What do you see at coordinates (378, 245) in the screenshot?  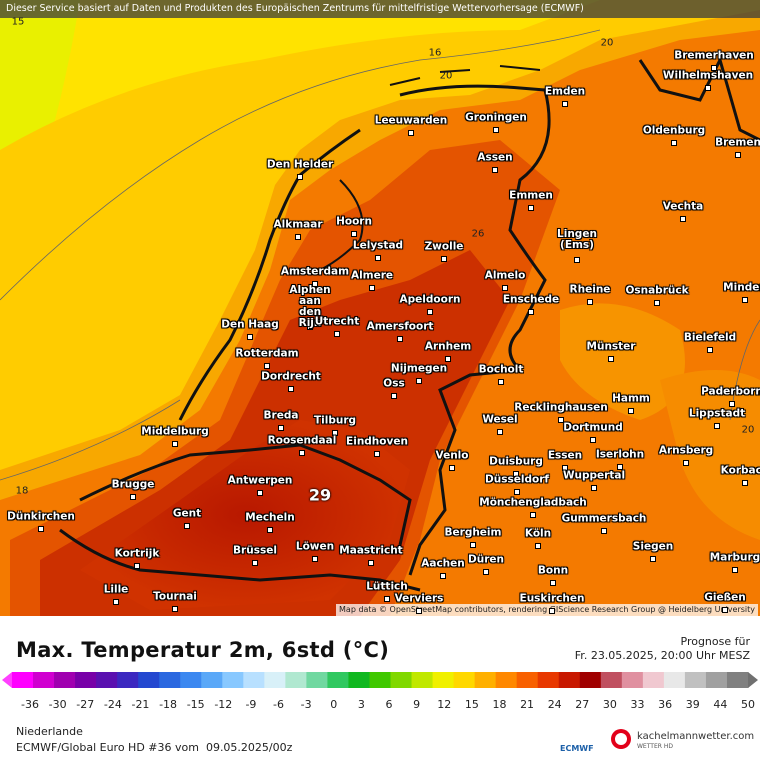 I see `city-label: Lelystad` at bounding box center [378, 245].